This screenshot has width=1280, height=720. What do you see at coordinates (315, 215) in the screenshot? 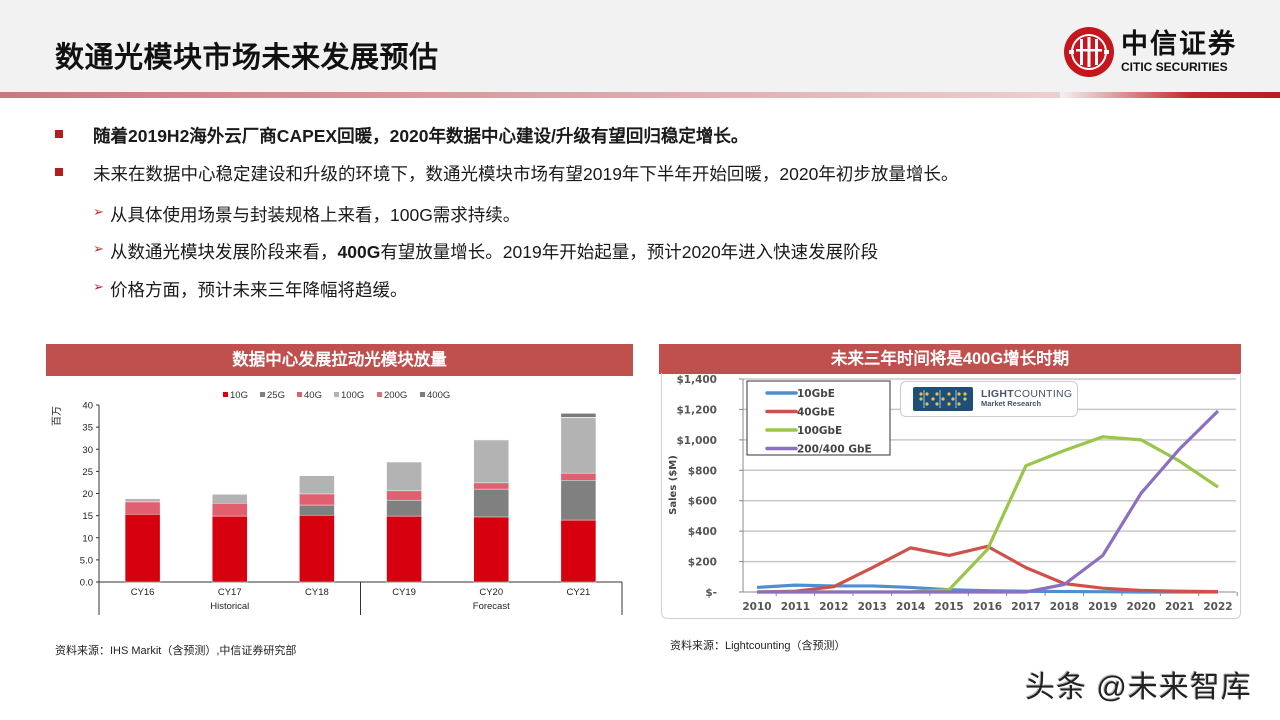
I see `sub-bullet-1-text: 从具体使用场景与封装规格上来看，100G需求持续。` at bounding box center [315, 215].